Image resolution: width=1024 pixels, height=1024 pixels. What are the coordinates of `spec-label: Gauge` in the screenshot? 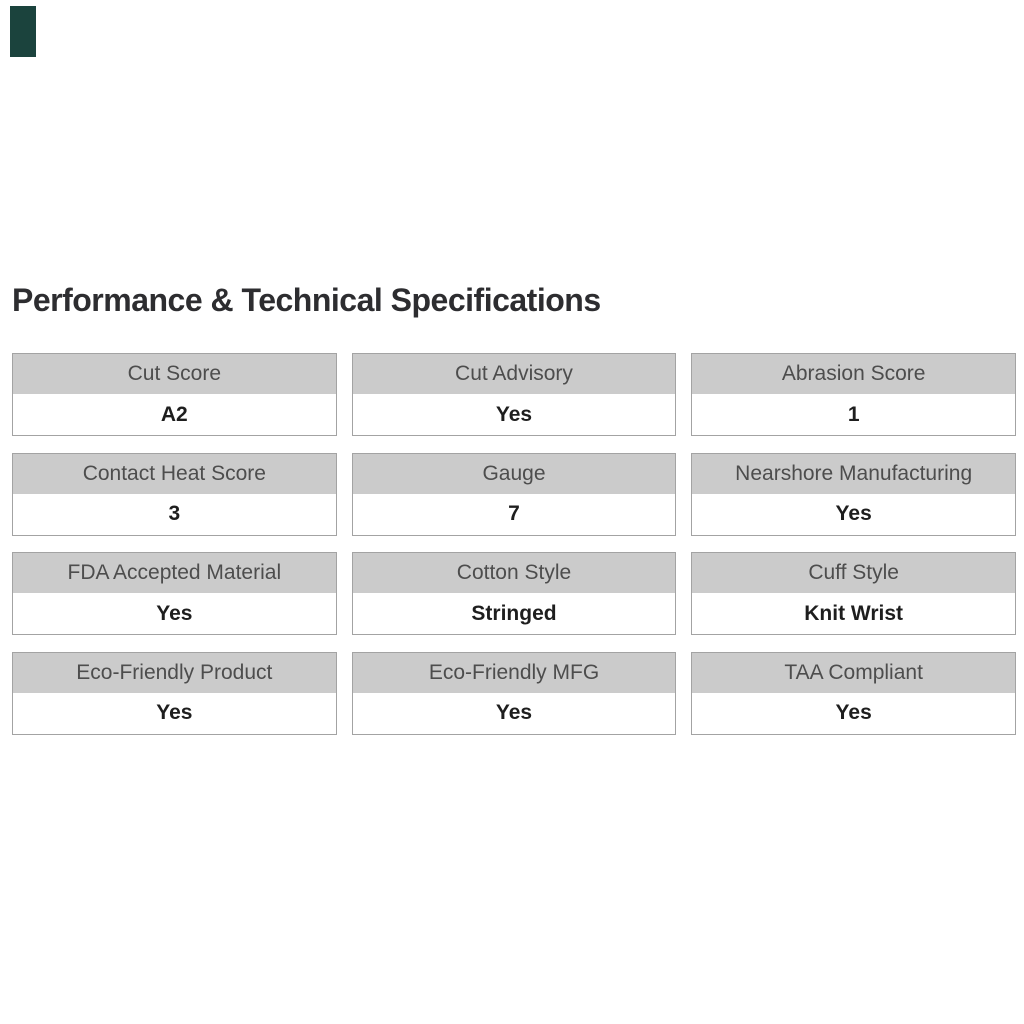 It's located at (514, 473).